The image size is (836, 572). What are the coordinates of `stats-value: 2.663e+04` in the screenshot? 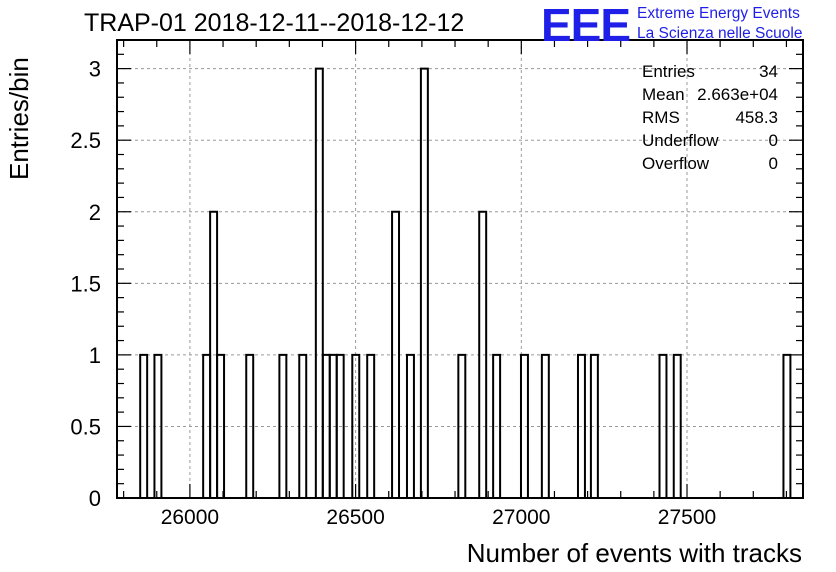 It's located at (737, 94).